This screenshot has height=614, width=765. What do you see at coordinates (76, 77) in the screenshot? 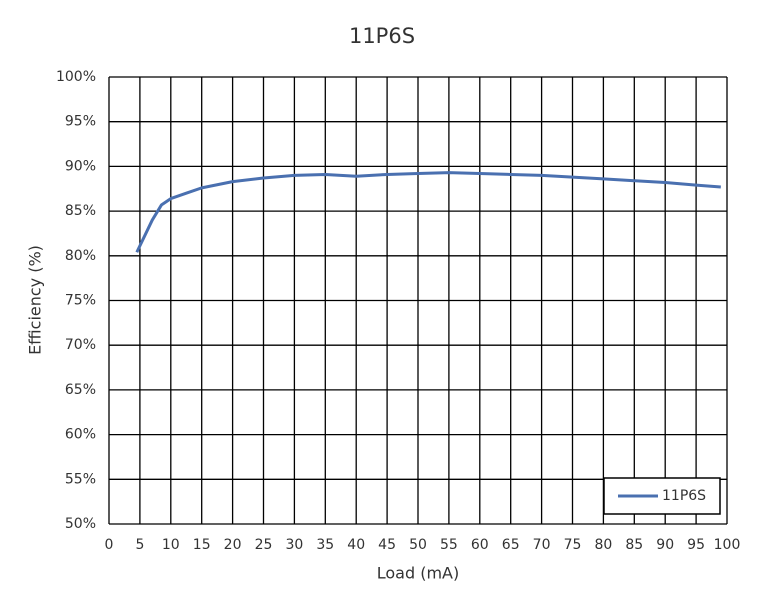
I see `y-tick-label: 100%` at bounding box center [76, 77].